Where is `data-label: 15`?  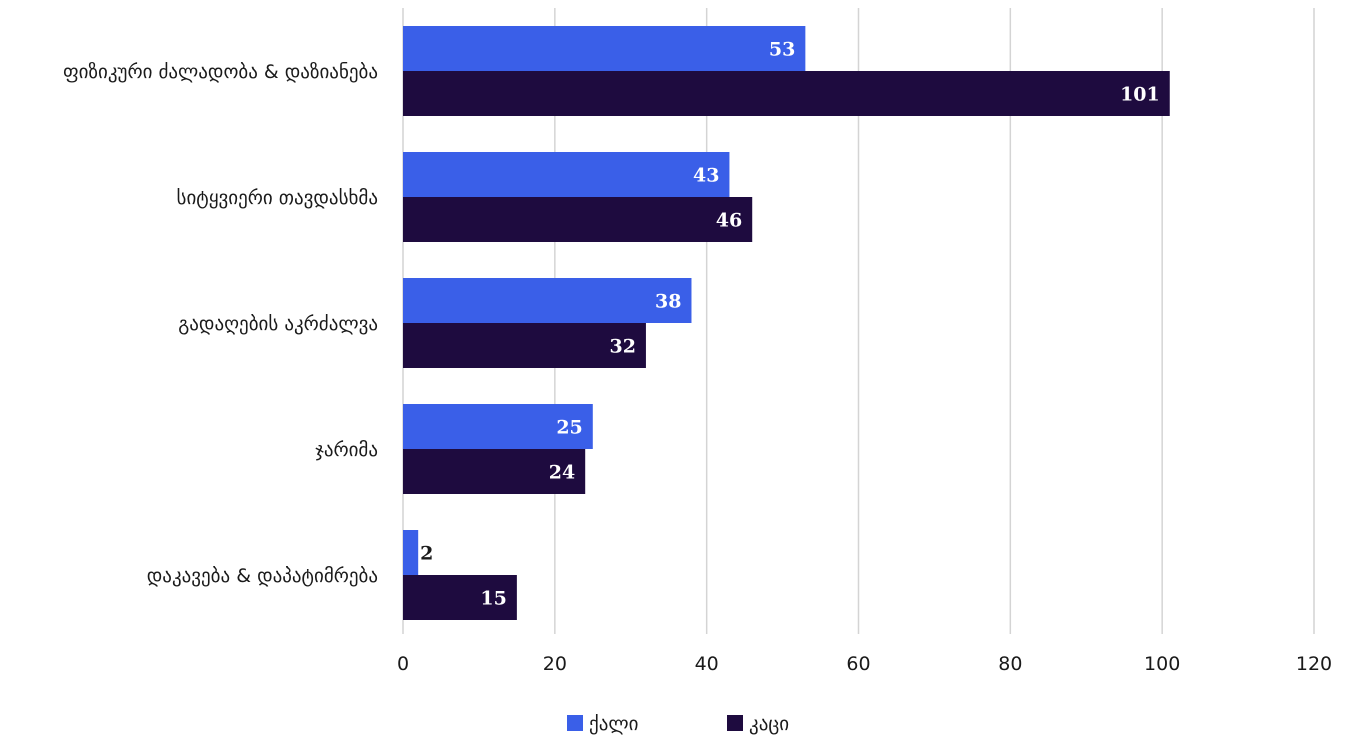
data-label: 15 is located at coordinates (493, 599).